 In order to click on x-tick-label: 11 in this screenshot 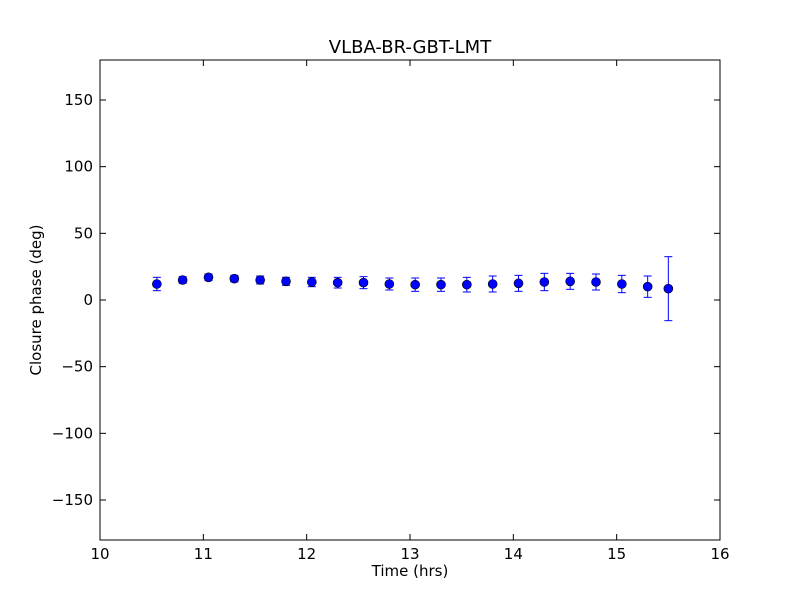, I will do `click(203, 554)`.